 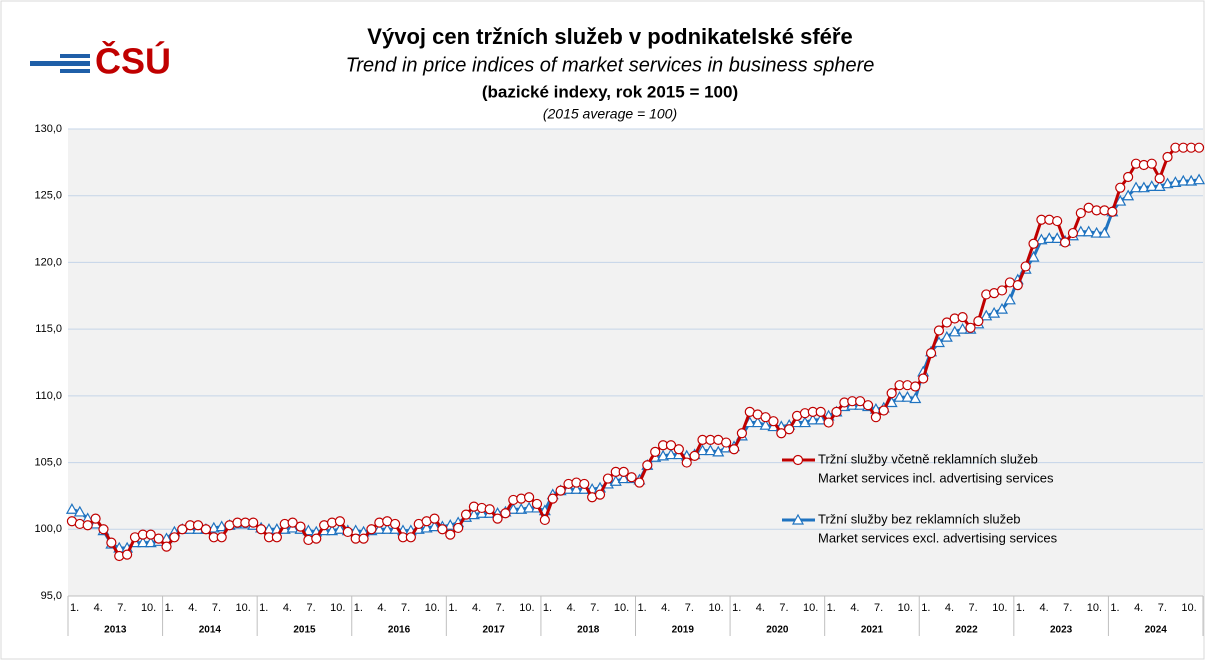 I want to click on chart-note: (2015 average = 100), so click(x=610, y=114).